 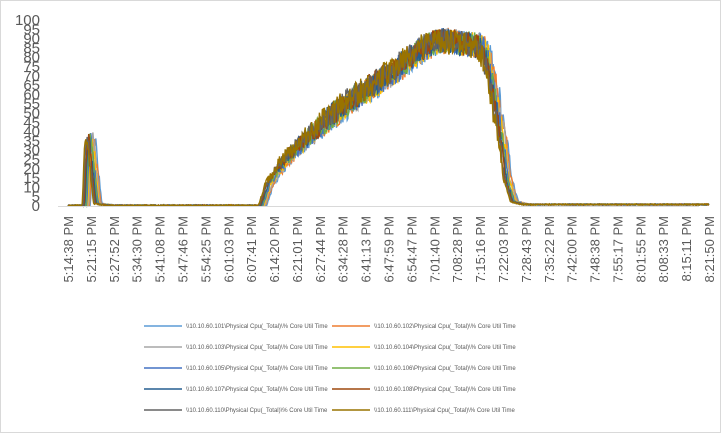 I want to click on y-tick-label: 40, so click(x=31, y=132).